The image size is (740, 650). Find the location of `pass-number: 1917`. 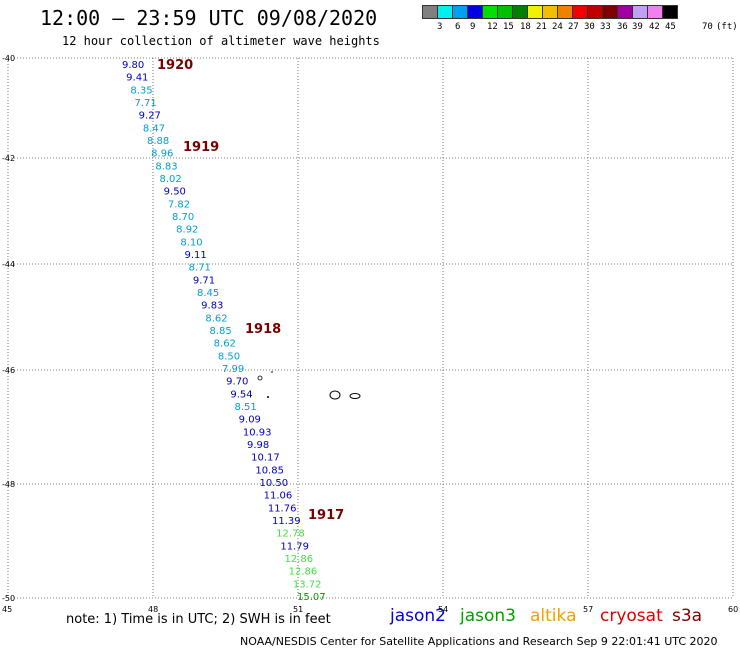

pass-number: 1917 is located at coordinates (326, 515).